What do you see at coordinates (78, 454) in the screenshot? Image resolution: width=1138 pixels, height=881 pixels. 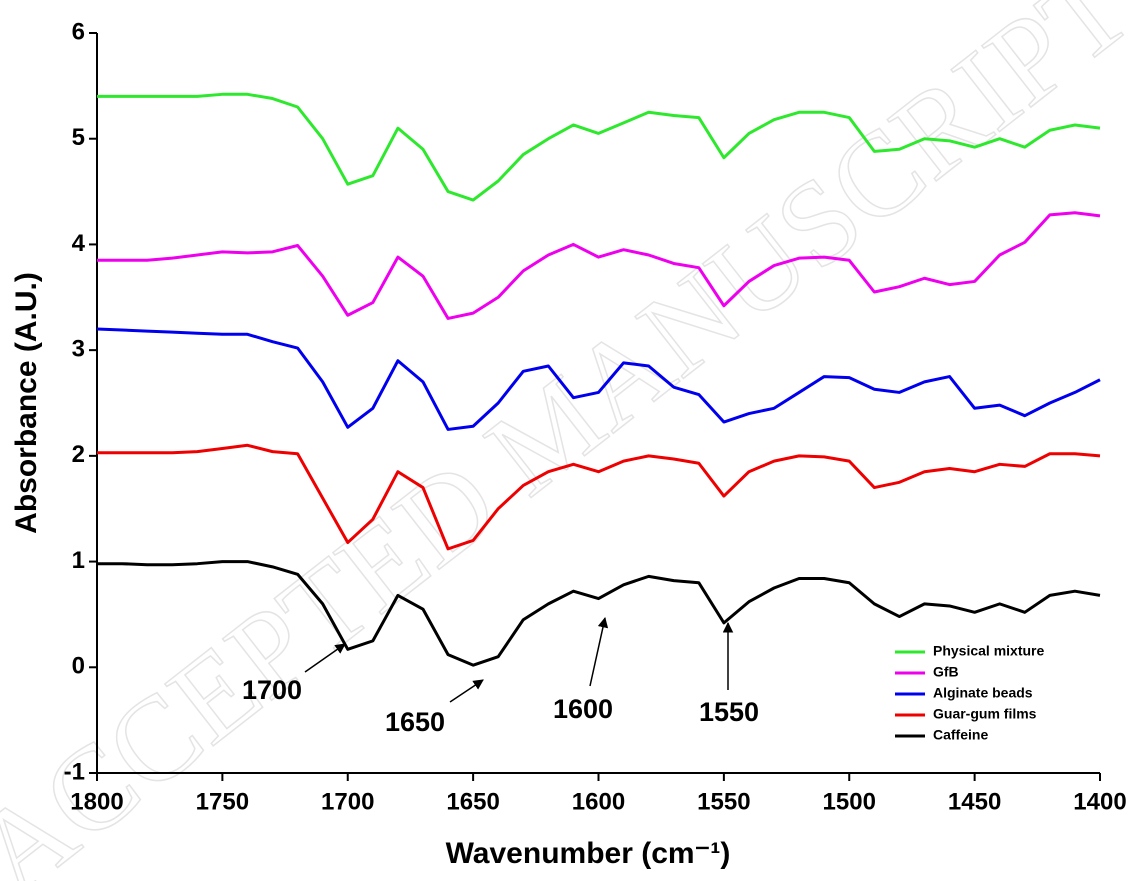 I see `y-tick-label: 2` at bounding box center [78, 454].